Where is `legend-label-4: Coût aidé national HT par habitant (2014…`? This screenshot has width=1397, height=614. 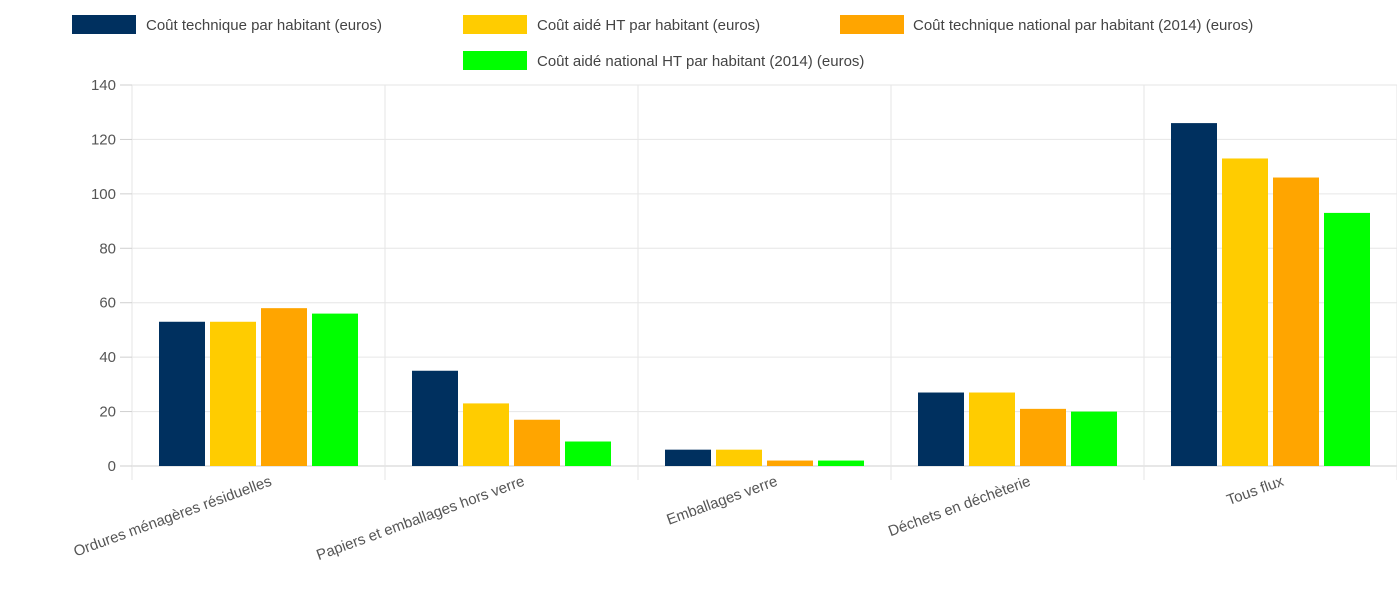
legend-label-4: Coût aidé national HT par habitant (2014… is located at coordinates (700, 61).